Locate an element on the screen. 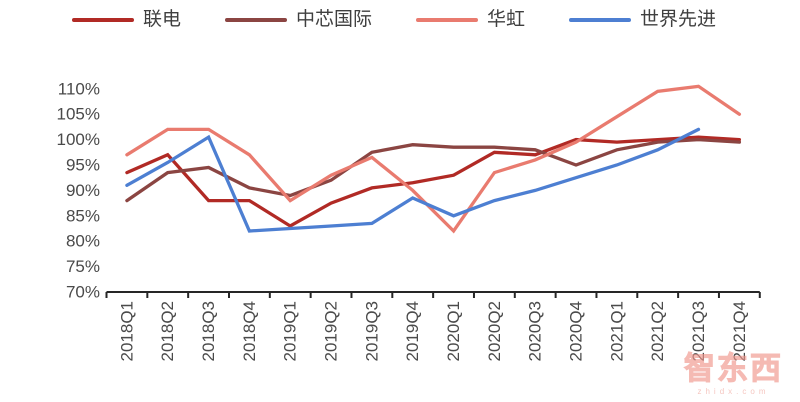 This screenshot has width=800, height=402. legend-line-swatch-smic is located at coordinates (256, 19).